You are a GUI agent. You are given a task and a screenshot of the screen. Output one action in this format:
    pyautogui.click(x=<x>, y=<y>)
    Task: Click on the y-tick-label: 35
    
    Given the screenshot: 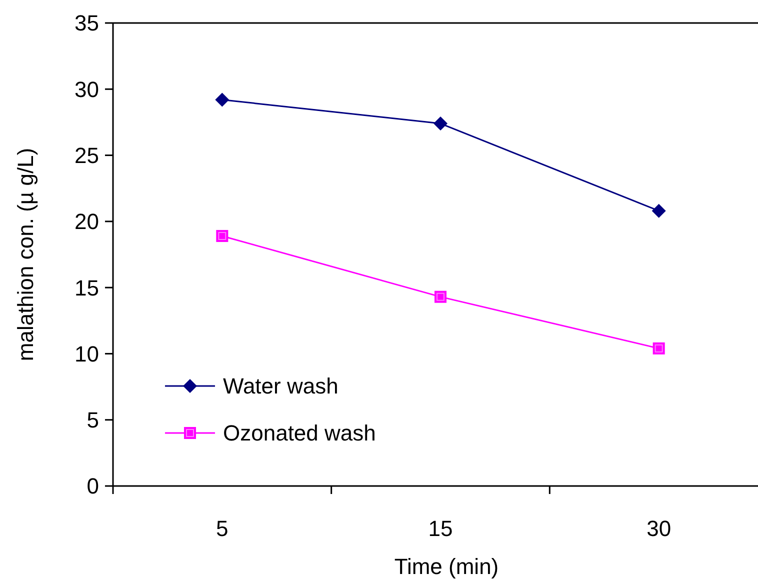 What is the action you would take?
    pyautogui.click(x=86, y=23)
    